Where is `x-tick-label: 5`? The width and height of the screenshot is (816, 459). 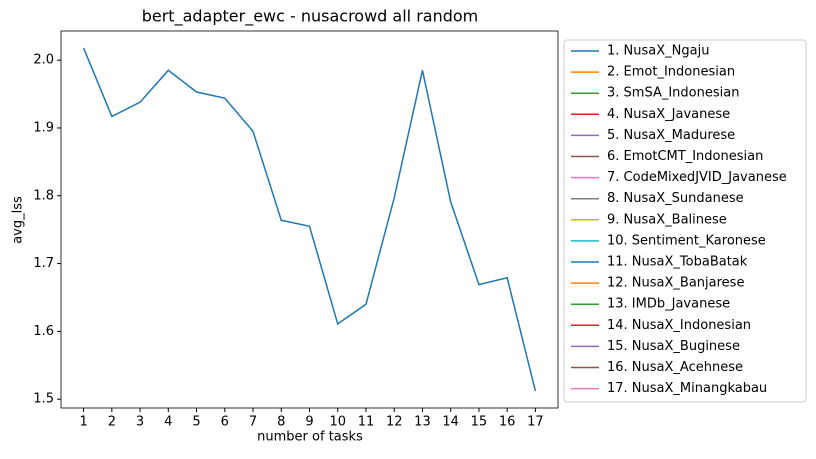
x-tick-label: 5 is located at coordinates (196, 422).